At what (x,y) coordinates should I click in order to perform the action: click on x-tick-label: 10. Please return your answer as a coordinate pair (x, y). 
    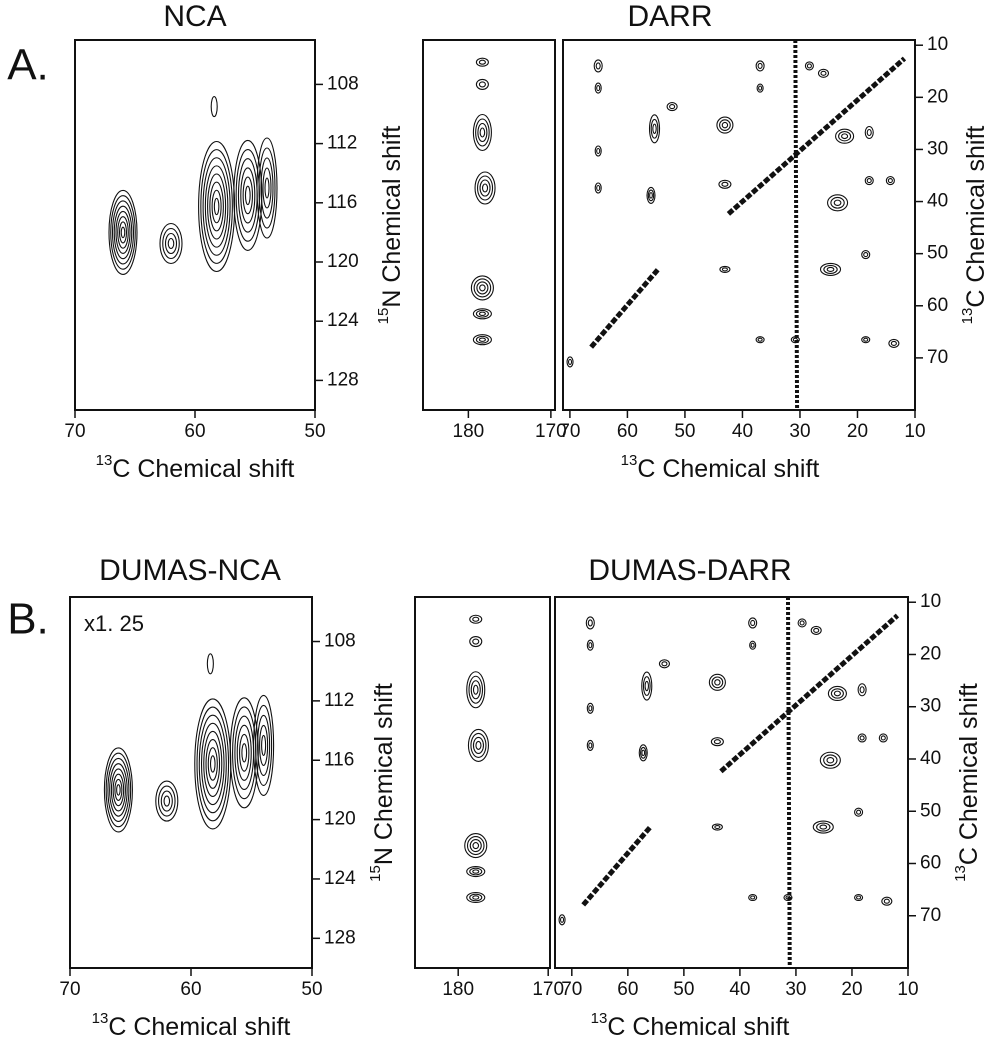
    Looking at the image, I should click on (907, 989).